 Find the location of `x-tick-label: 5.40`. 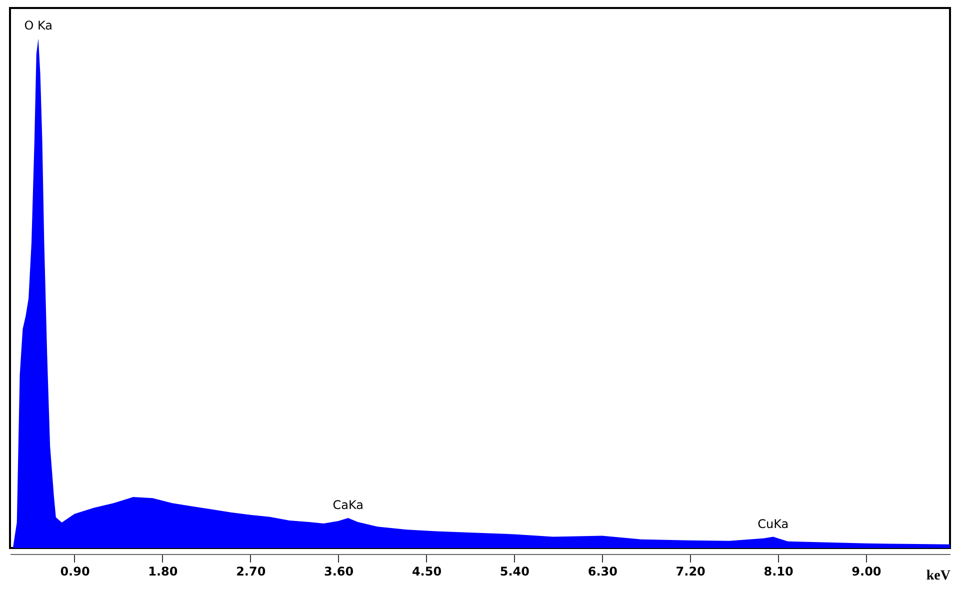

x-tick-label: 5.40 is located at coordinates (515, 571).